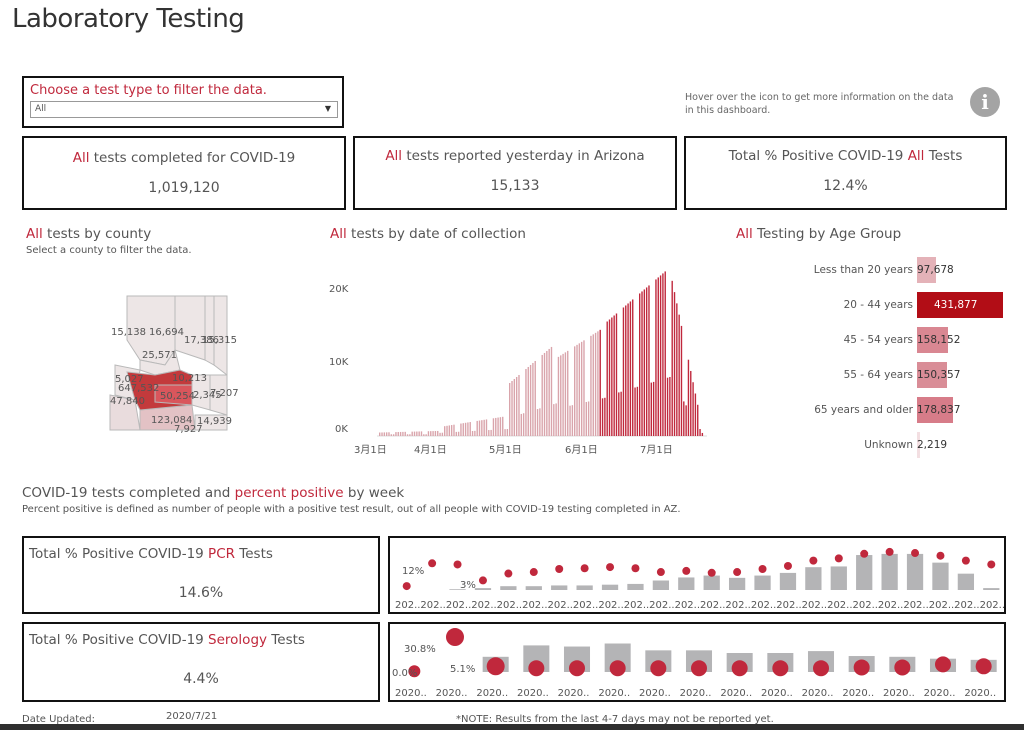 This screenshot has height=730, width=1024. What do you see at coordinates (880, 410) in the screenshot?
I see `age-group-row: 65 years and older 178,837` at bounding box center [880, 410].